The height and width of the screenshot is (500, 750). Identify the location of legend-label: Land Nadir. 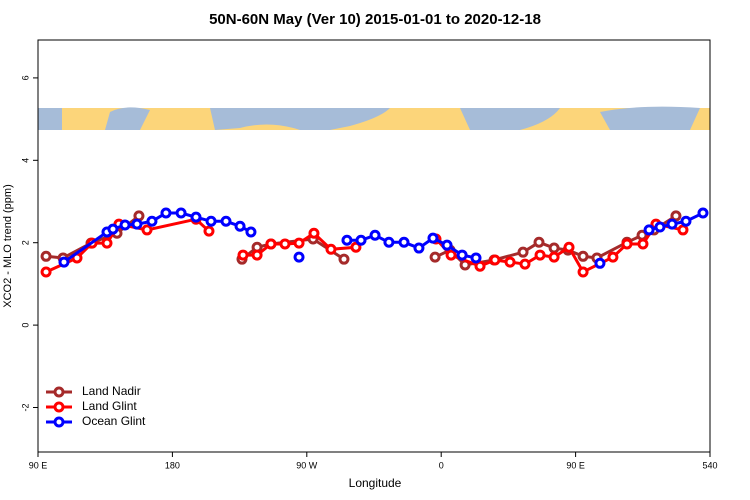
(111, 391).